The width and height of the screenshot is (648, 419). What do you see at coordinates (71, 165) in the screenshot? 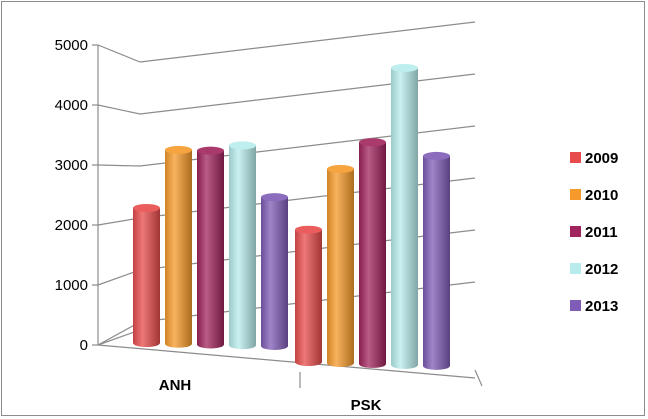
I see `y-tick-label: 3000` at bounding box center [71, 165].